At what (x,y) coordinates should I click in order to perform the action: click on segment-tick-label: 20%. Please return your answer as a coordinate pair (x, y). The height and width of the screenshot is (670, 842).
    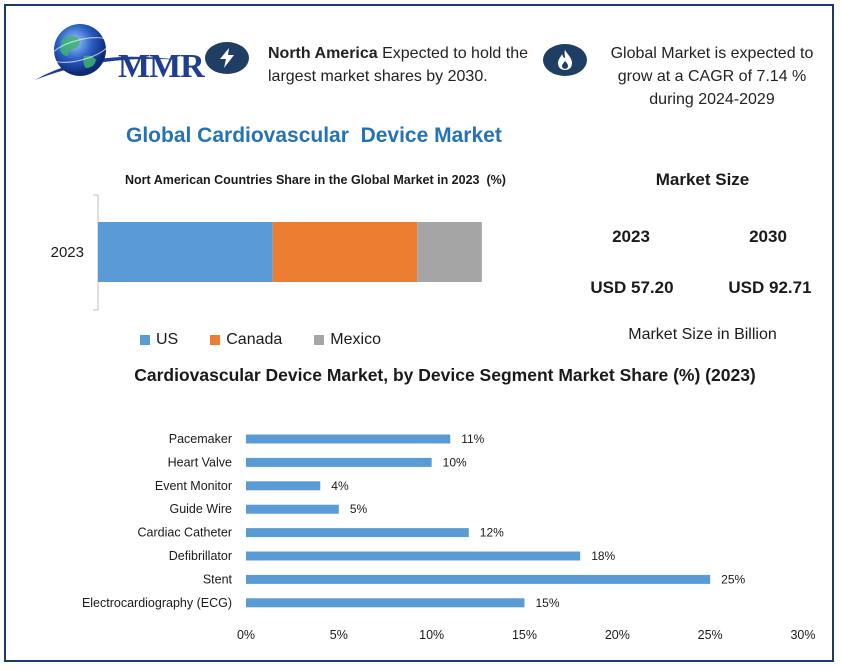
    Looking at the image, I should click on (617, 635).